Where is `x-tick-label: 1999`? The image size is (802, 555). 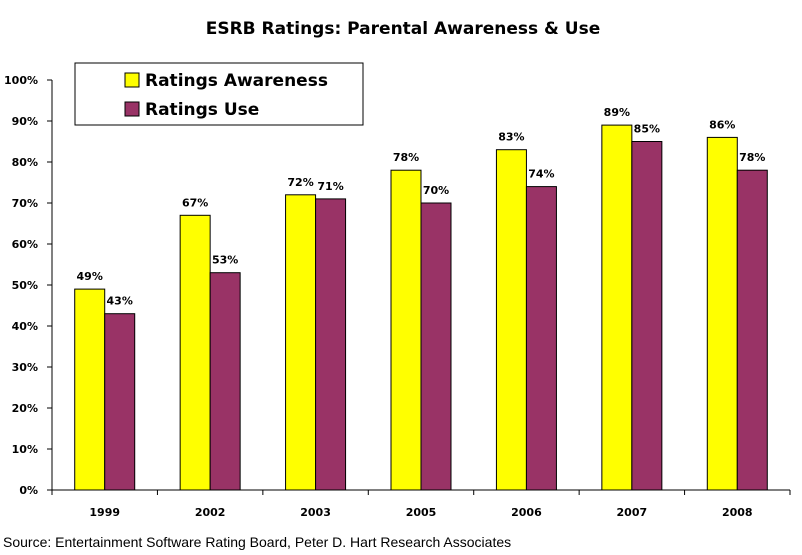
x-tick-label: 1999 is located at coordinates (104, 512).